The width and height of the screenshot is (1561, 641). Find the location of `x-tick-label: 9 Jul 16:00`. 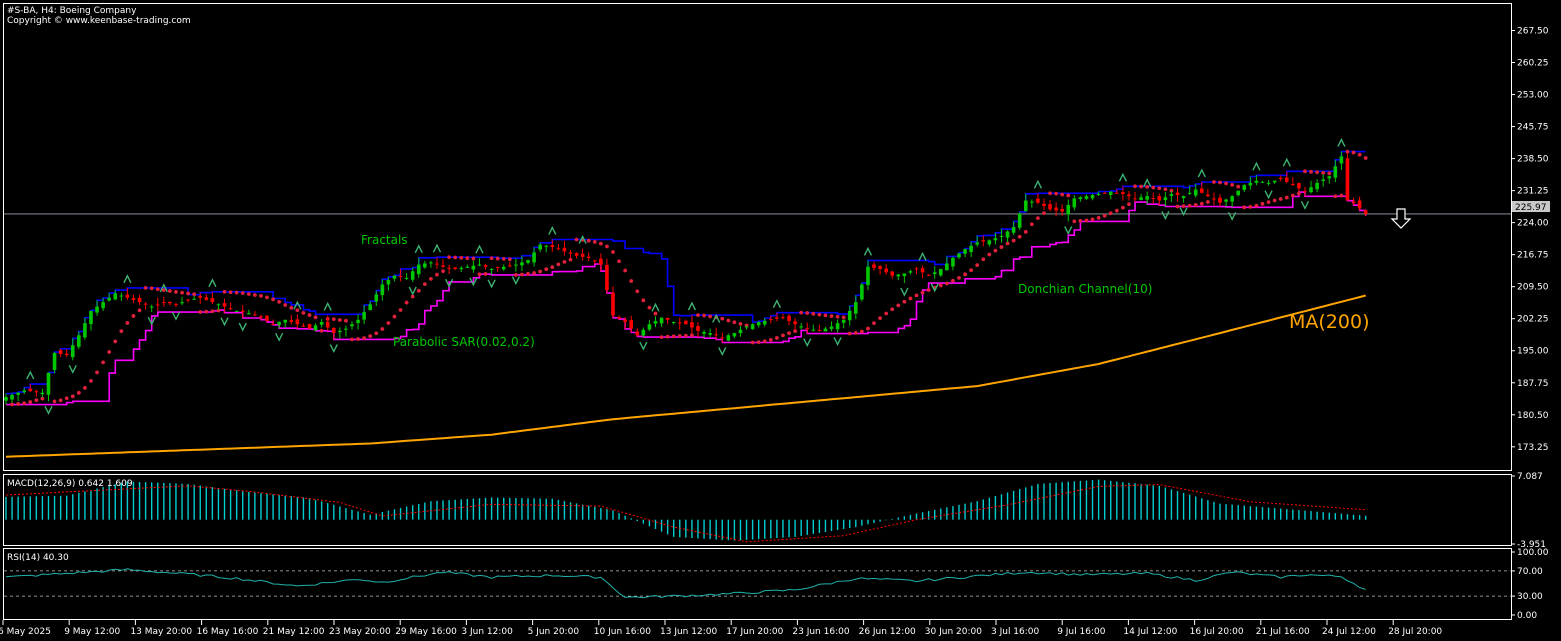

x-tick-label: 9 Jul 16:00 is located at coordinates (1081, 632).